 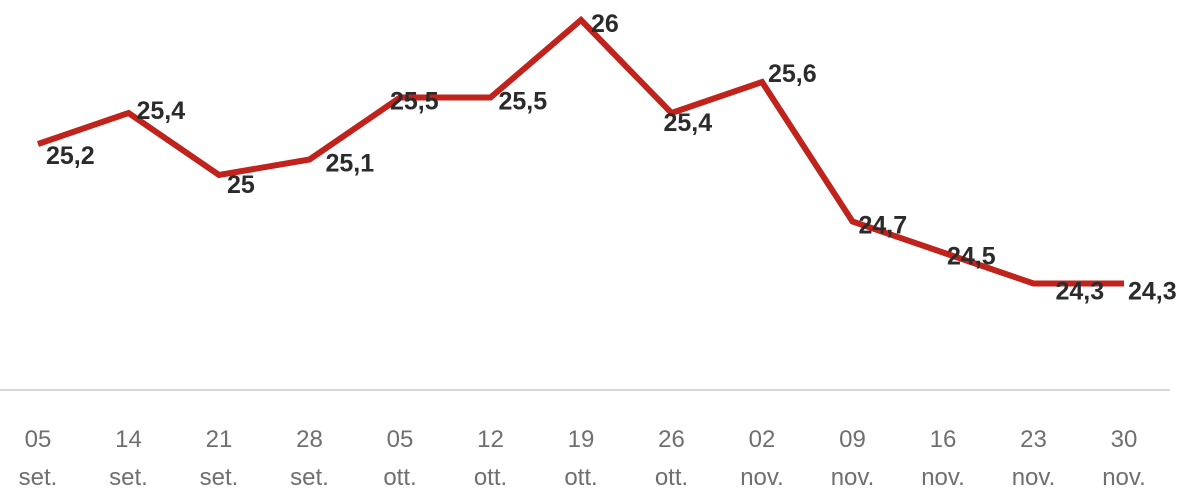 I want to click on x-tick-day: 02, so click(x=762, y=439).